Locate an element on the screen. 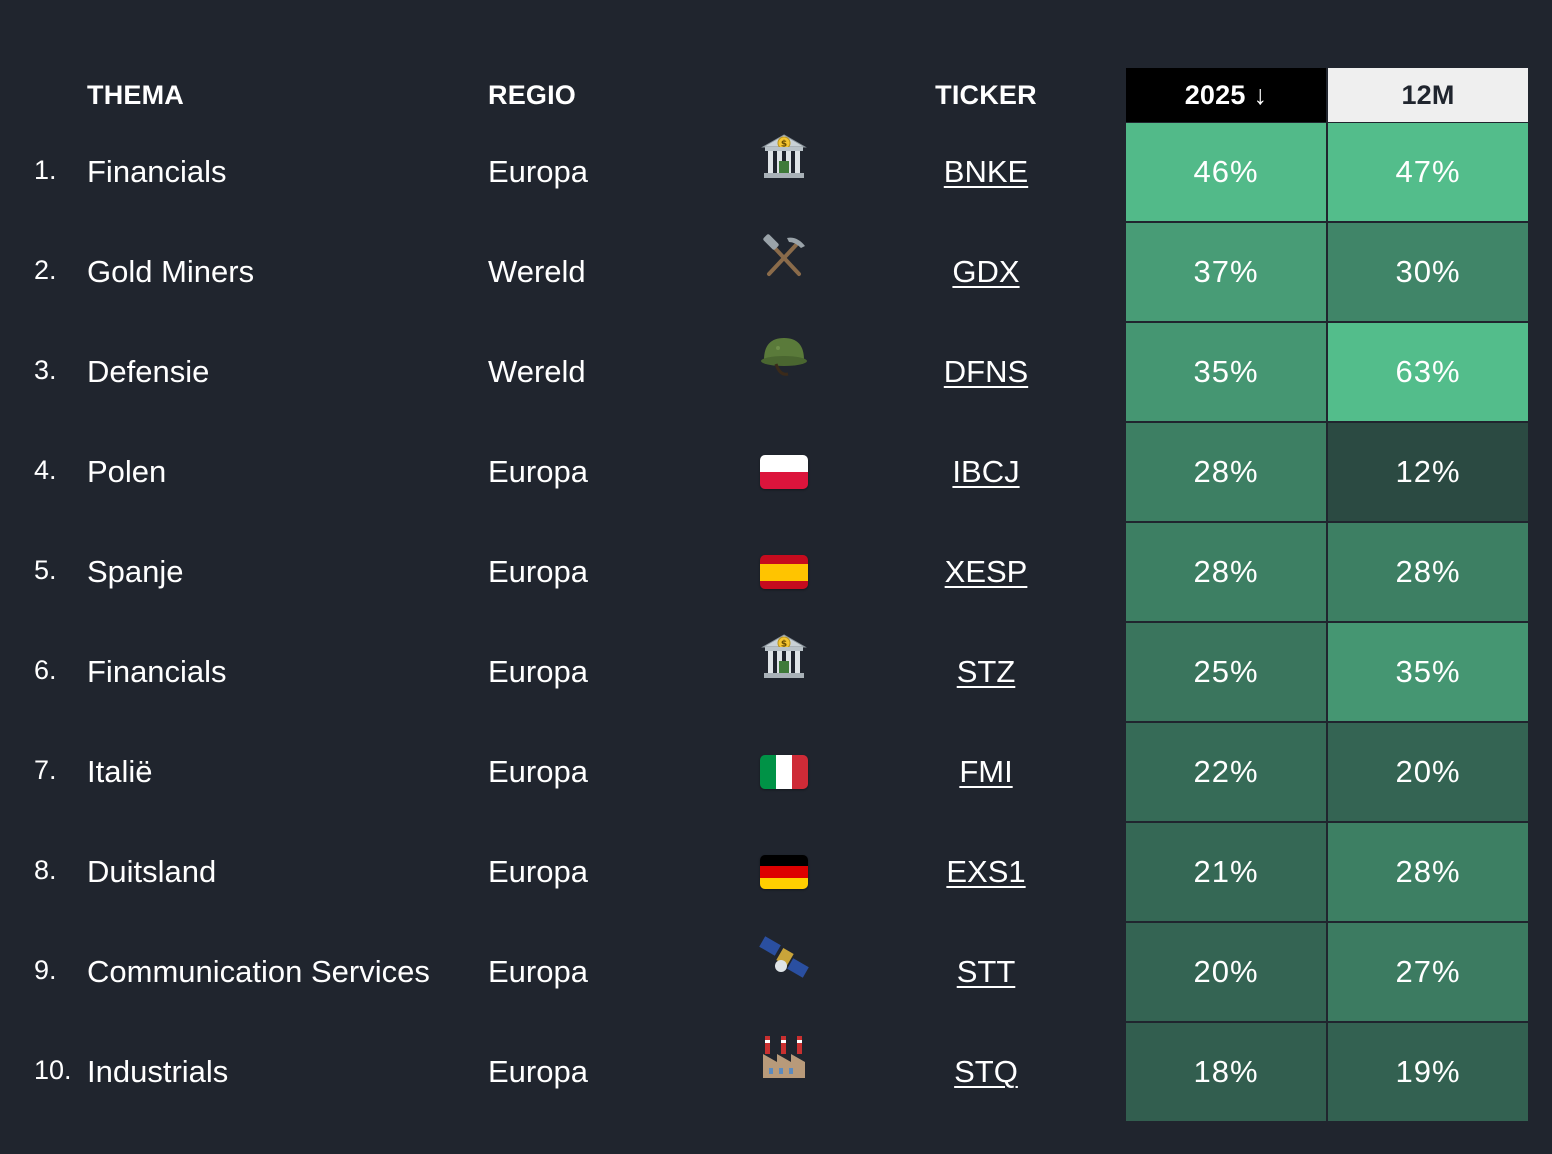 The width and height of the screenshot is (1552, 1154). return-12m-cell: 30% is located at coordinates (1428, 272).